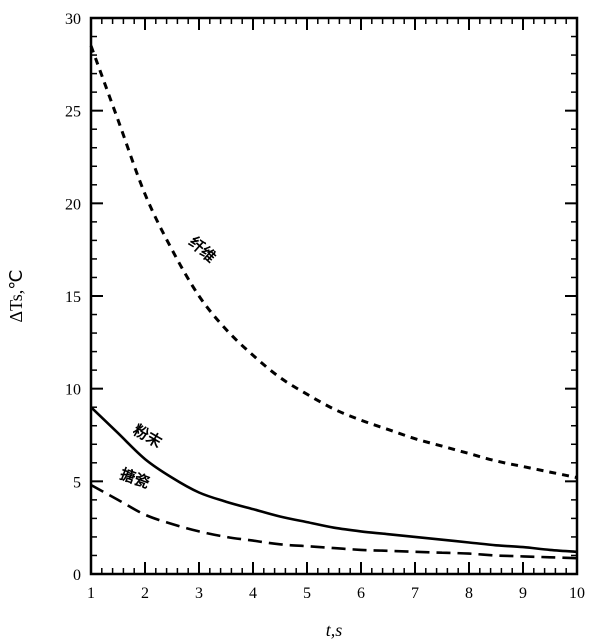  What do you see at coordinates (16, 295) in the screenshot?
I see `y-axis-title: ΔTs,℃` at bounding box center [16, 295].